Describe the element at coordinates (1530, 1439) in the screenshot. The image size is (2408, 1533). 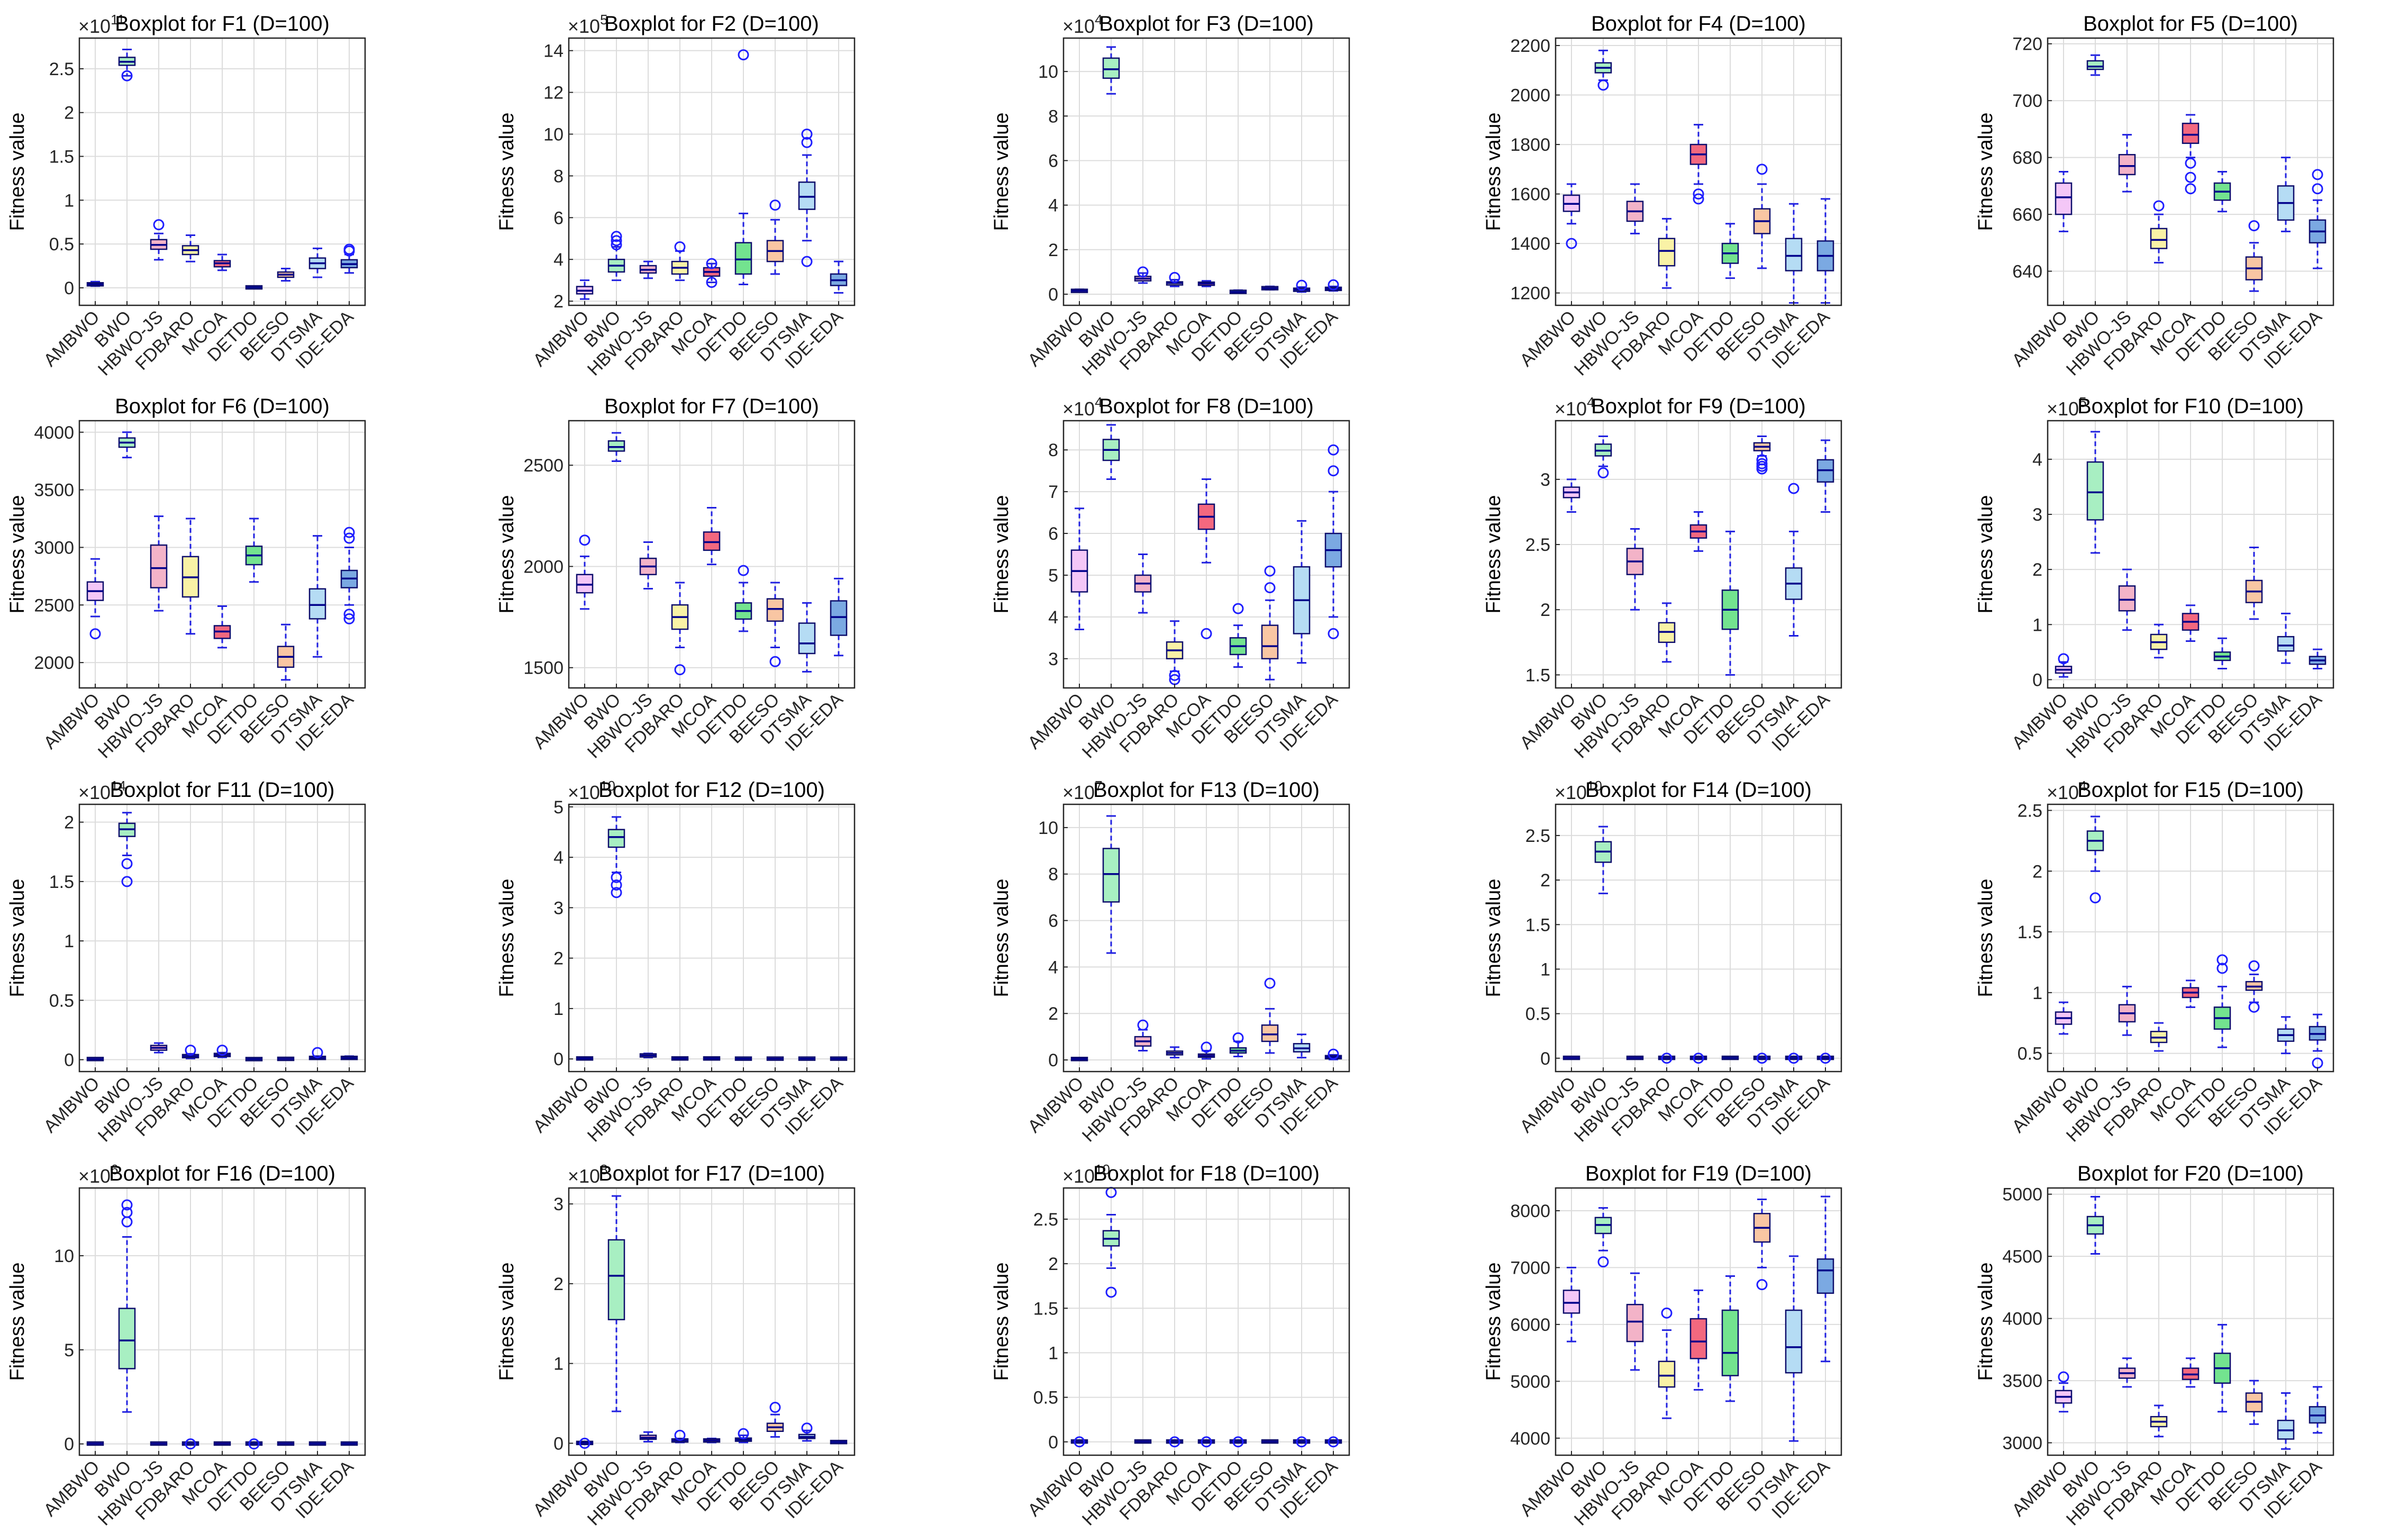
I see `y-tick-label: 4000` at that location.